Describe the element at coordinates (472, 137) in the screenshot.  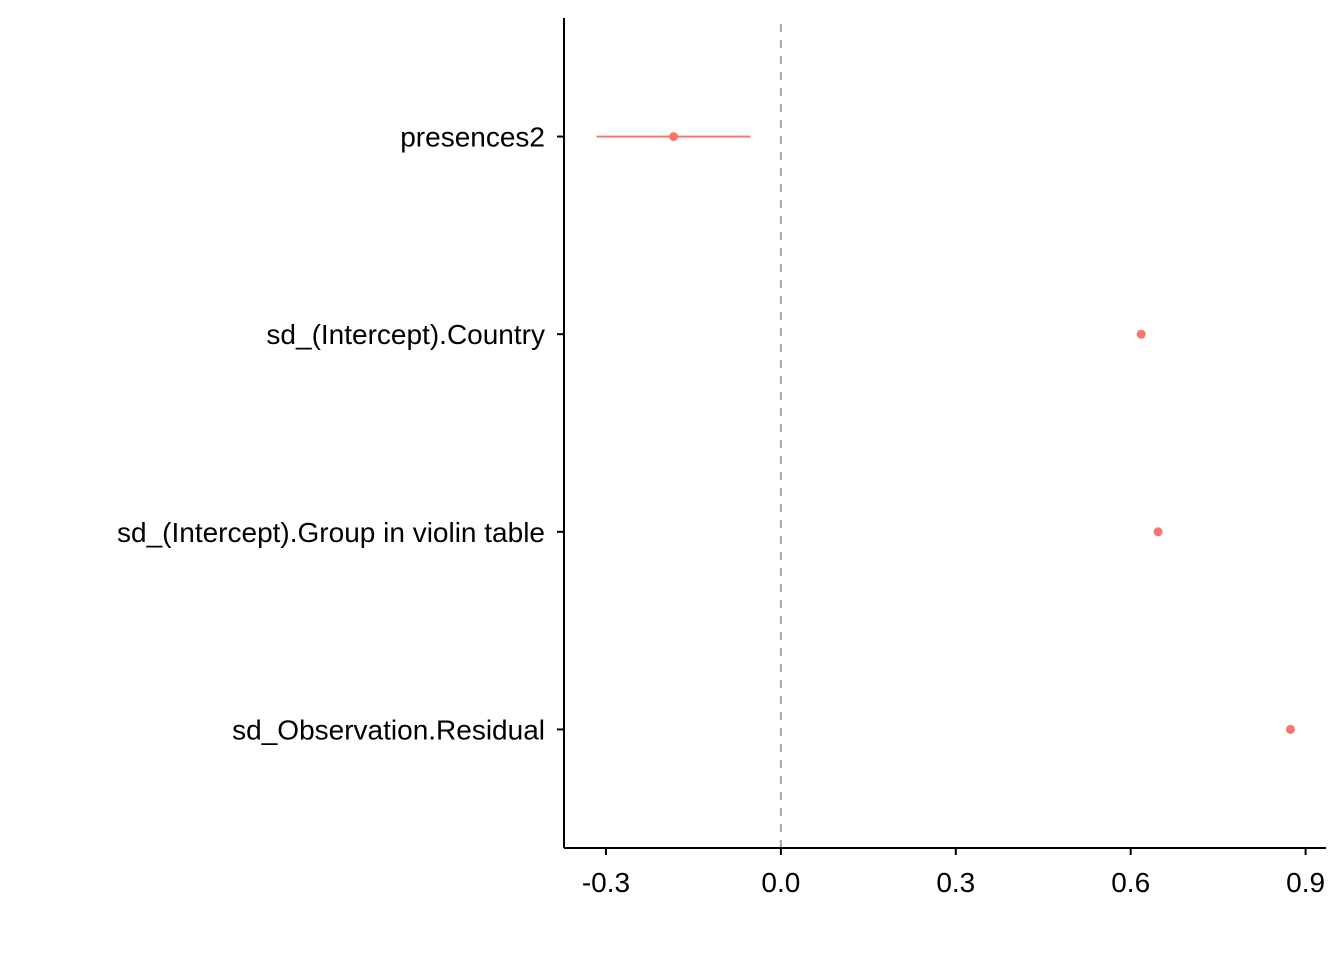
I see `term-label: presences2` at that location.